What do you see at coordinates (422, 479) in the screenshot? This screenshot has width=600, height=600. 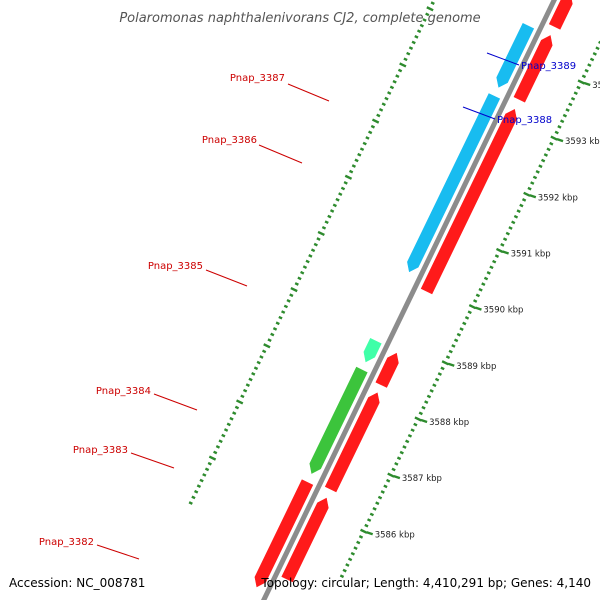 I see `position-label: 3587 kbp` at bounding box center [422, 479].